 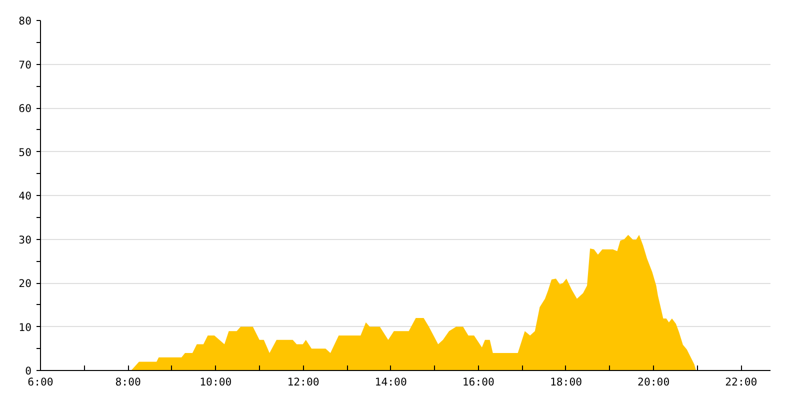 What do you see at coordinates (478, 382) in the screenshot?
I see `x-tick-label: 16:00` at bounding box center [478, 382].